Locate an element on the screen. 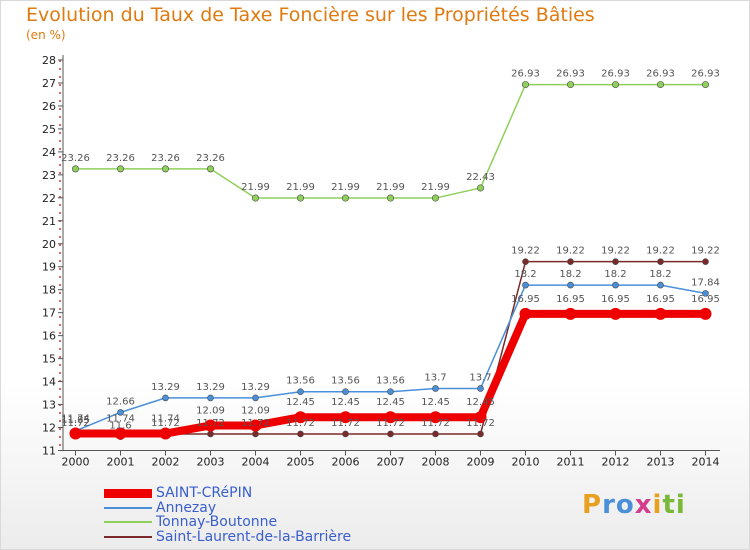 Image resolution: width=750 pixels, height=550 pixels. x-tick-label: 2000 is located at coordinates (76, 462).